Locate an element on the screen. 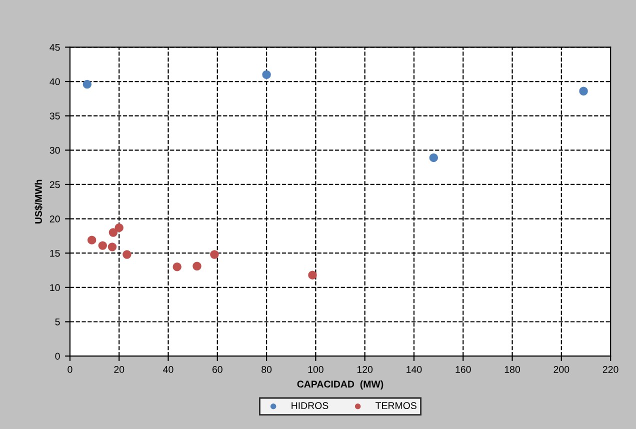  x-tick-label: 120 is located at coordinates (365, 369).